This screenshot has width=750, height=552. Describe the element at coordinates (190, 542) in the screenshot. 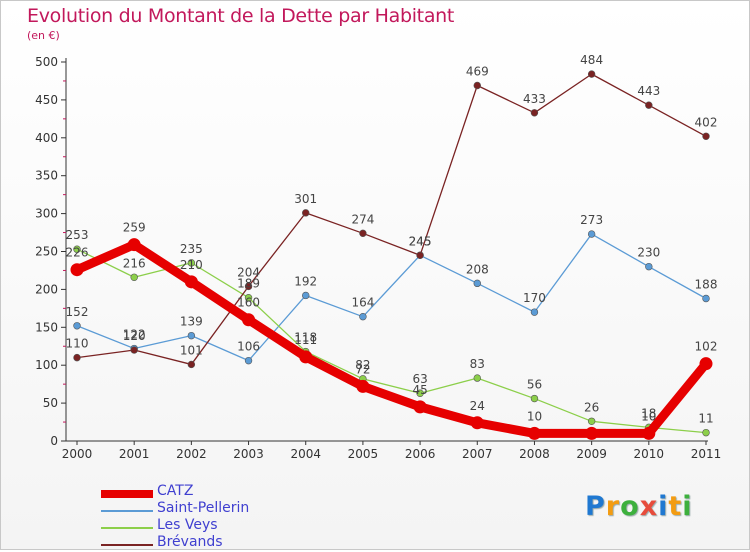

I see `legend-label-brevands: Brévands` at that location.